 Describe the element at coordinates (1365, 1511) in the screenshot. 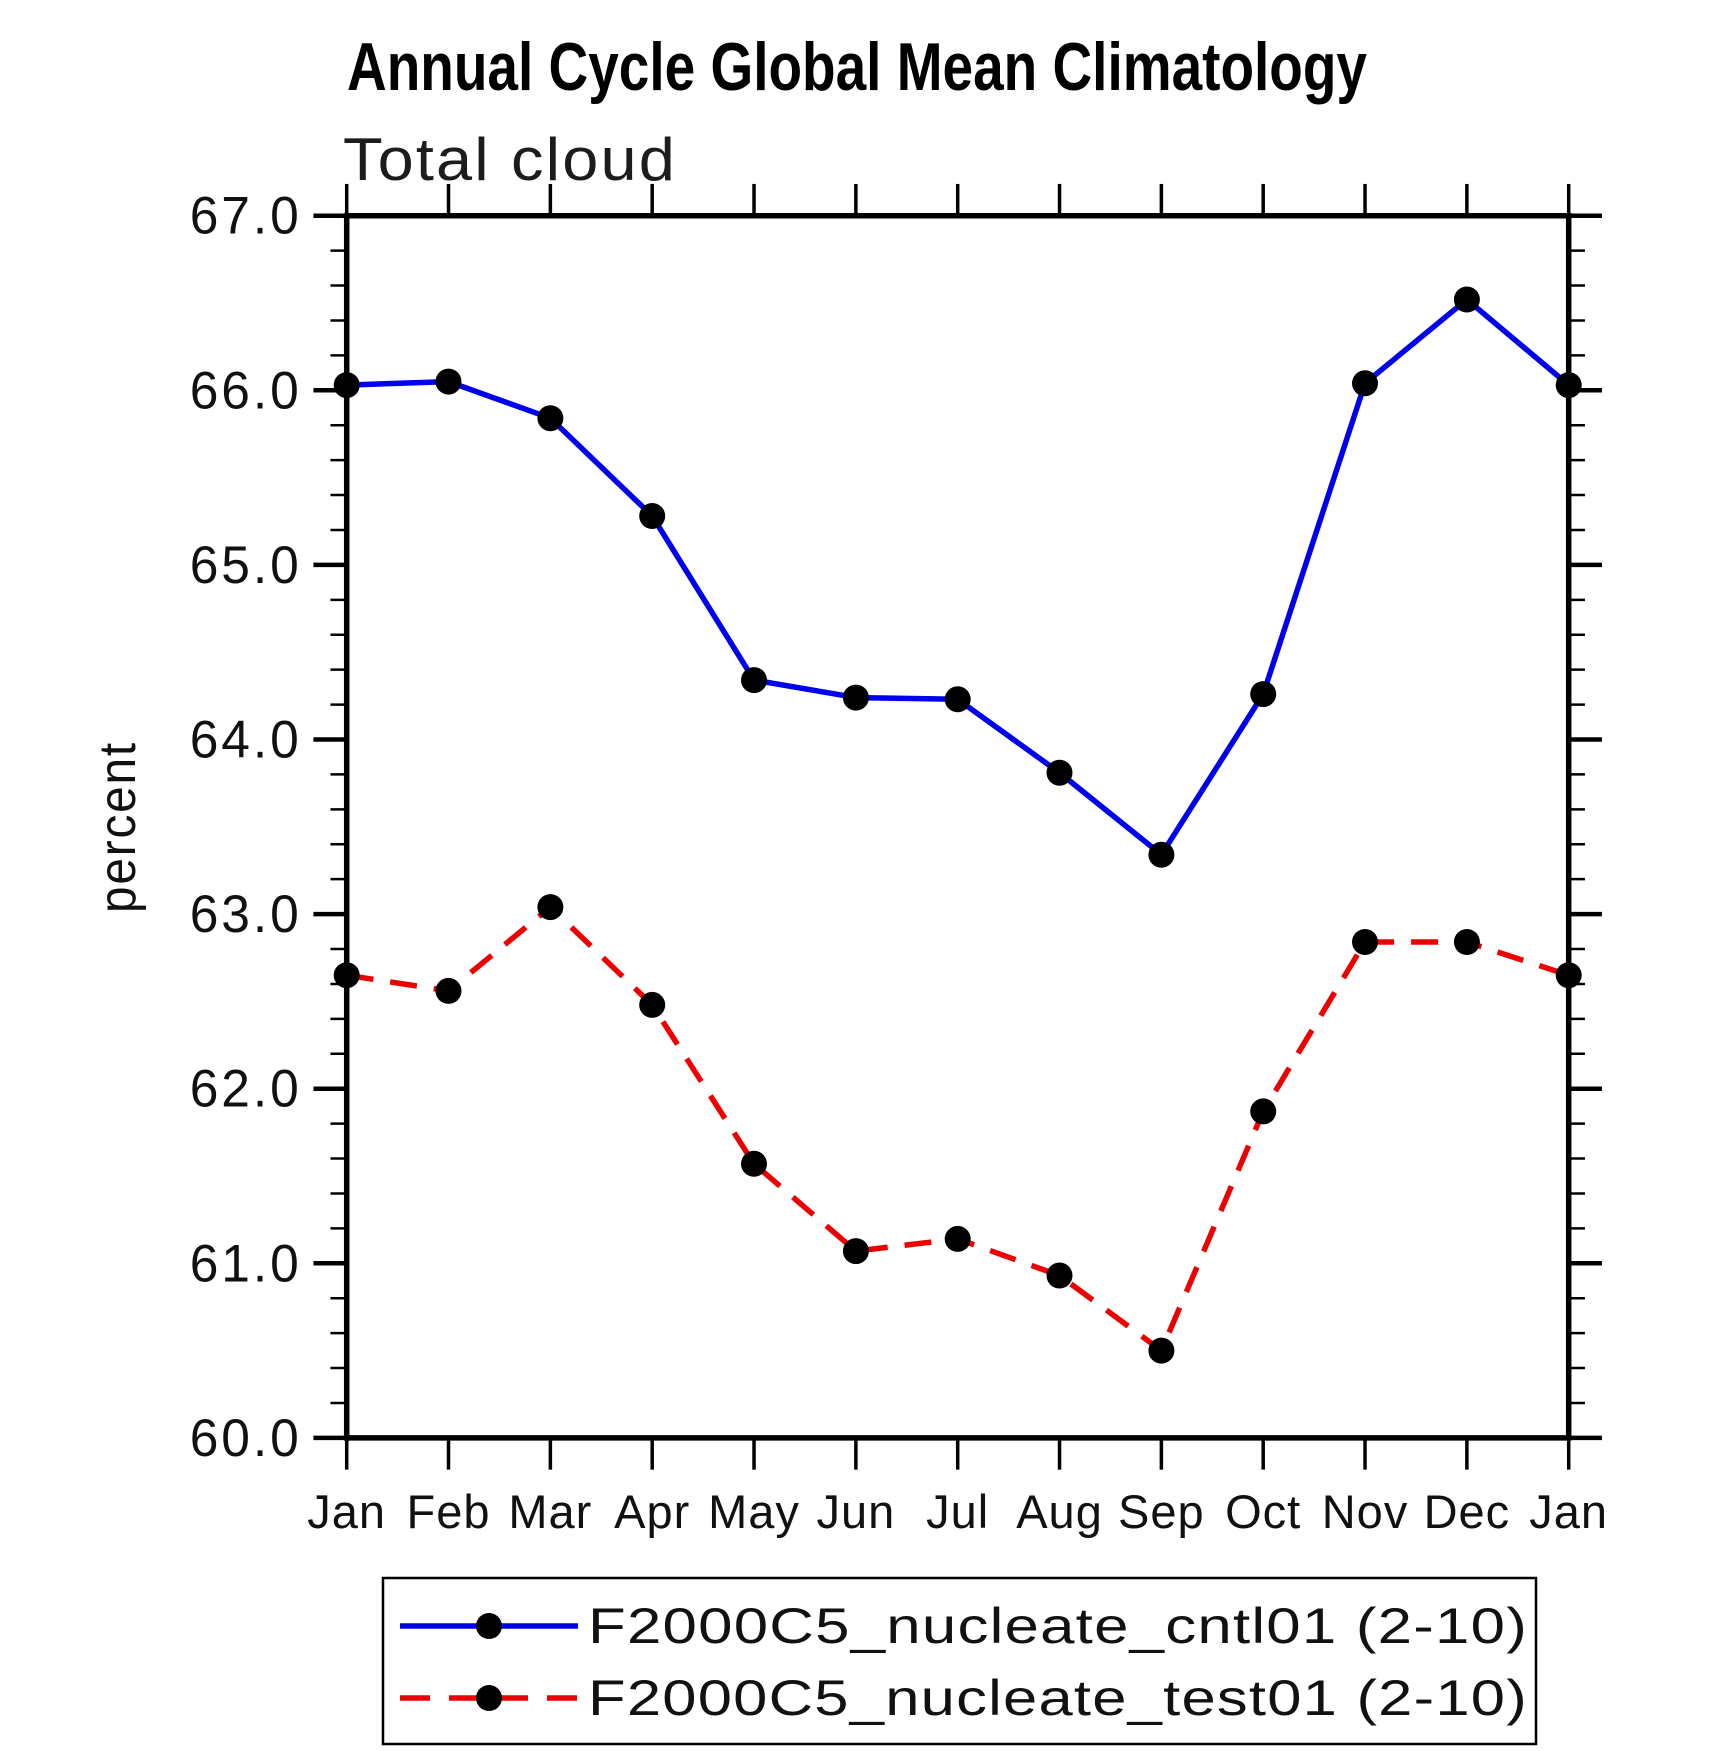

I see `x-tick-label: Nov` at that location.